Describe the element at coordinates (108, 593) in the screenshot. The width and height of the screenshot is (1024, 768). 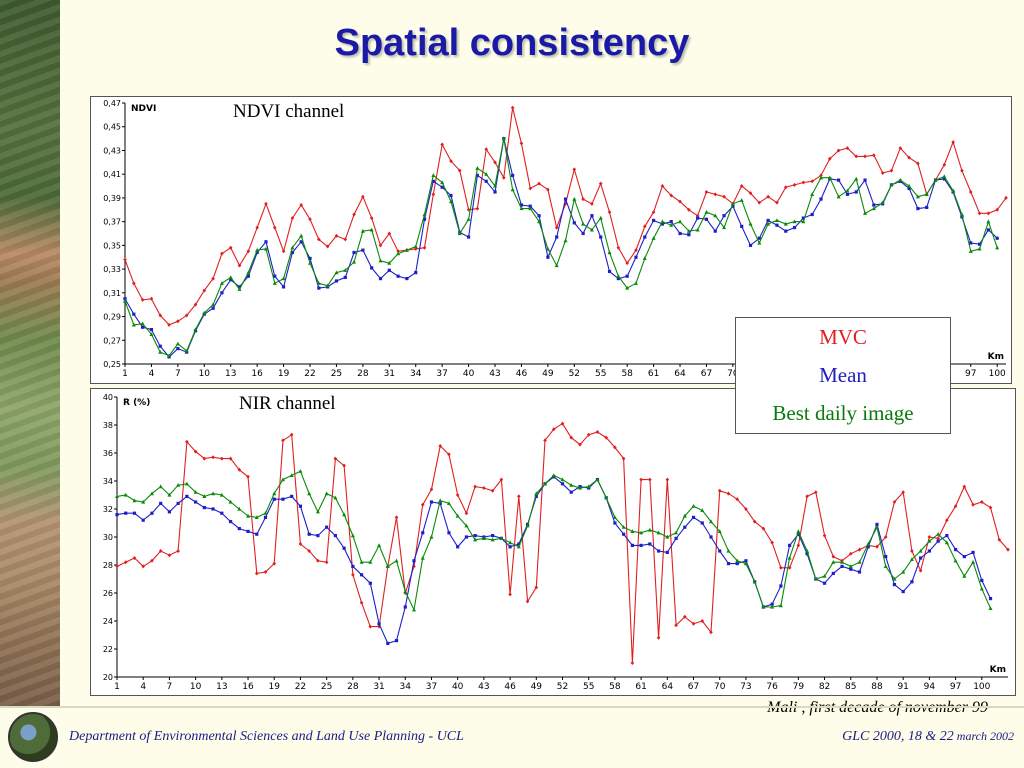
I see `nir-y-tick-label: 26` at that location.